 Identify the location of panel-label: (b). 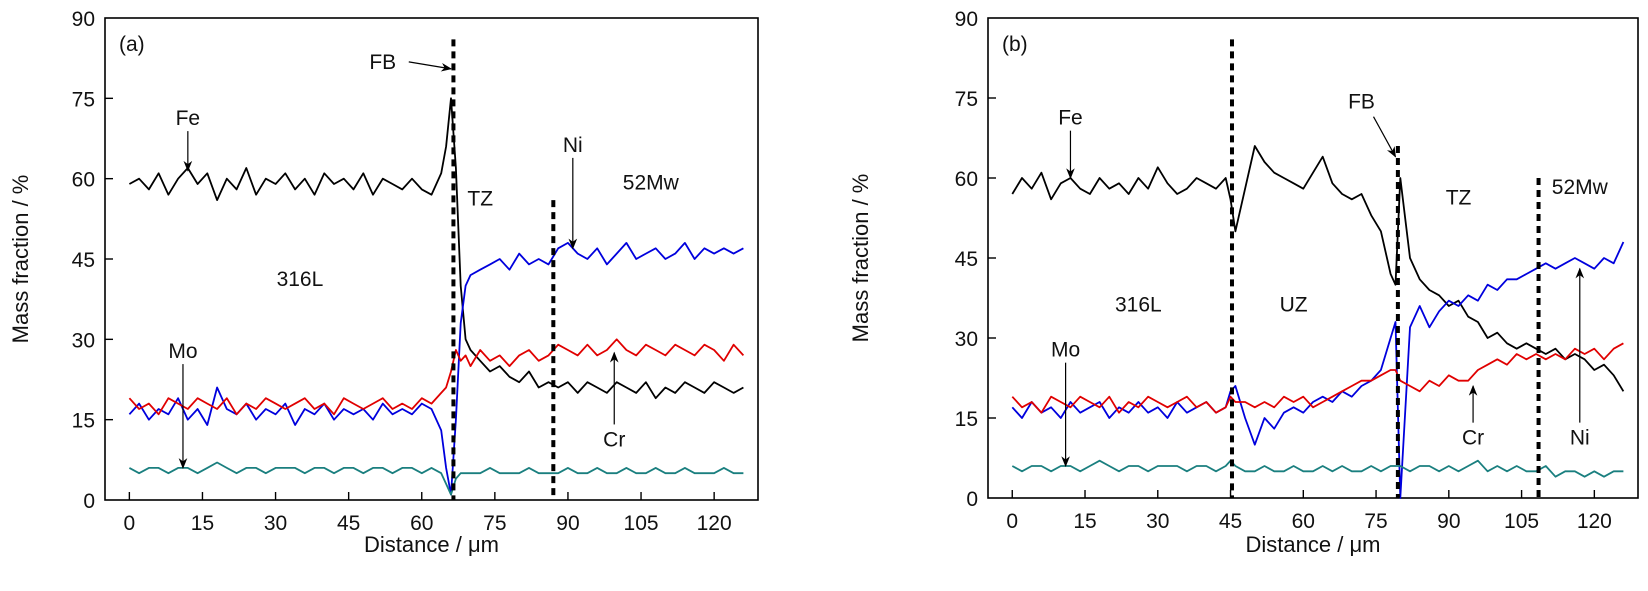
(1015, 44).